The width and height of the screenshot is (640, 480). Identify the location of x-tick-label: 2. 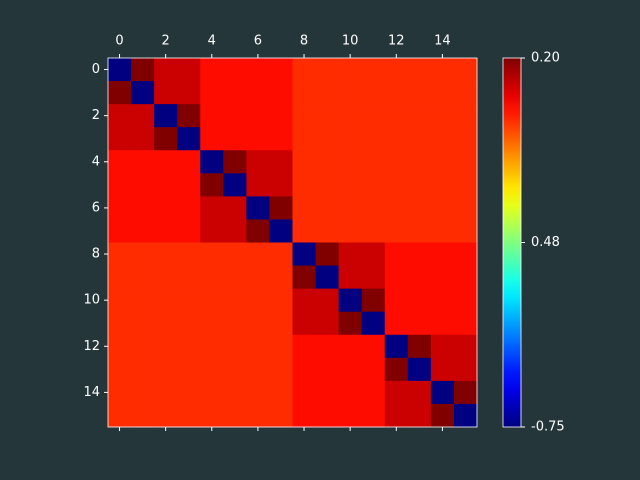
(166, 41).